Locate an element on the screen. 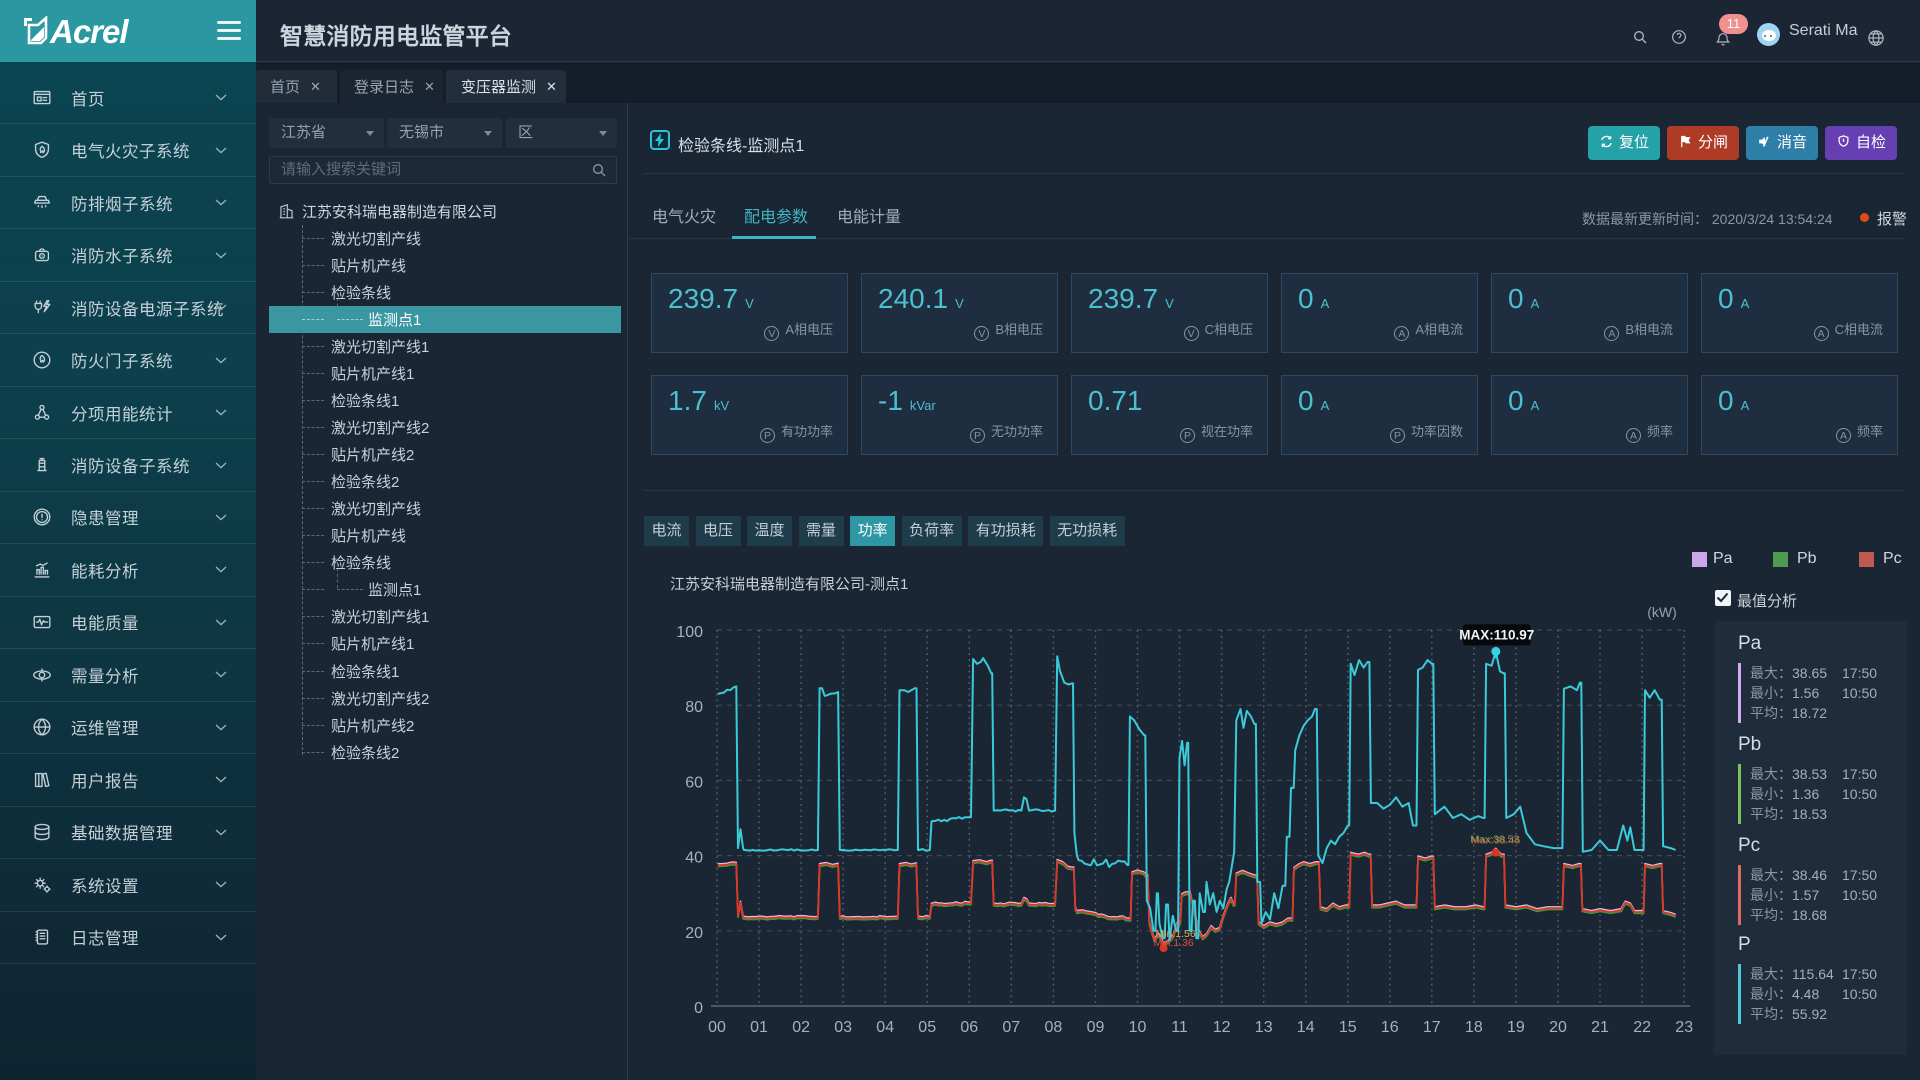 This screenshot has height=1080, width=1920. svg-text: 100 is located at coordinates (689, 632).